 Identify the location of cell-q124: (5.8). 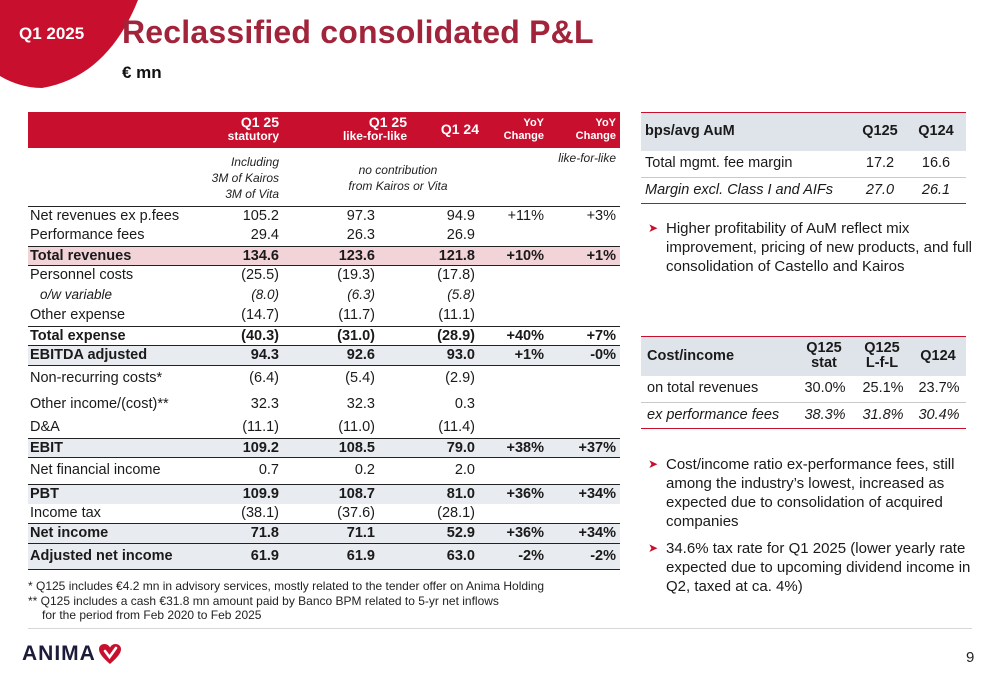
(461, 294).